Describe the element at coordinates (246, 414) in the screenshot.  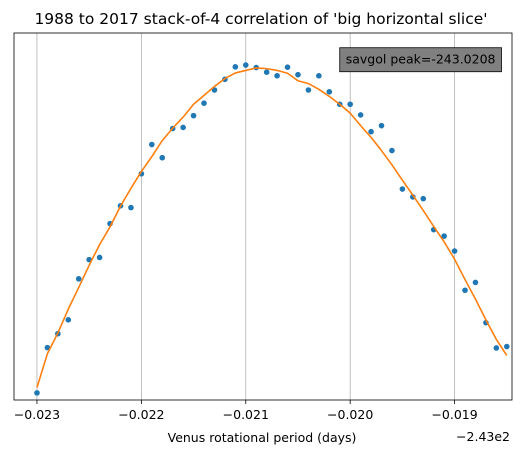
I see `x-tick-label: −0.021` at that location.